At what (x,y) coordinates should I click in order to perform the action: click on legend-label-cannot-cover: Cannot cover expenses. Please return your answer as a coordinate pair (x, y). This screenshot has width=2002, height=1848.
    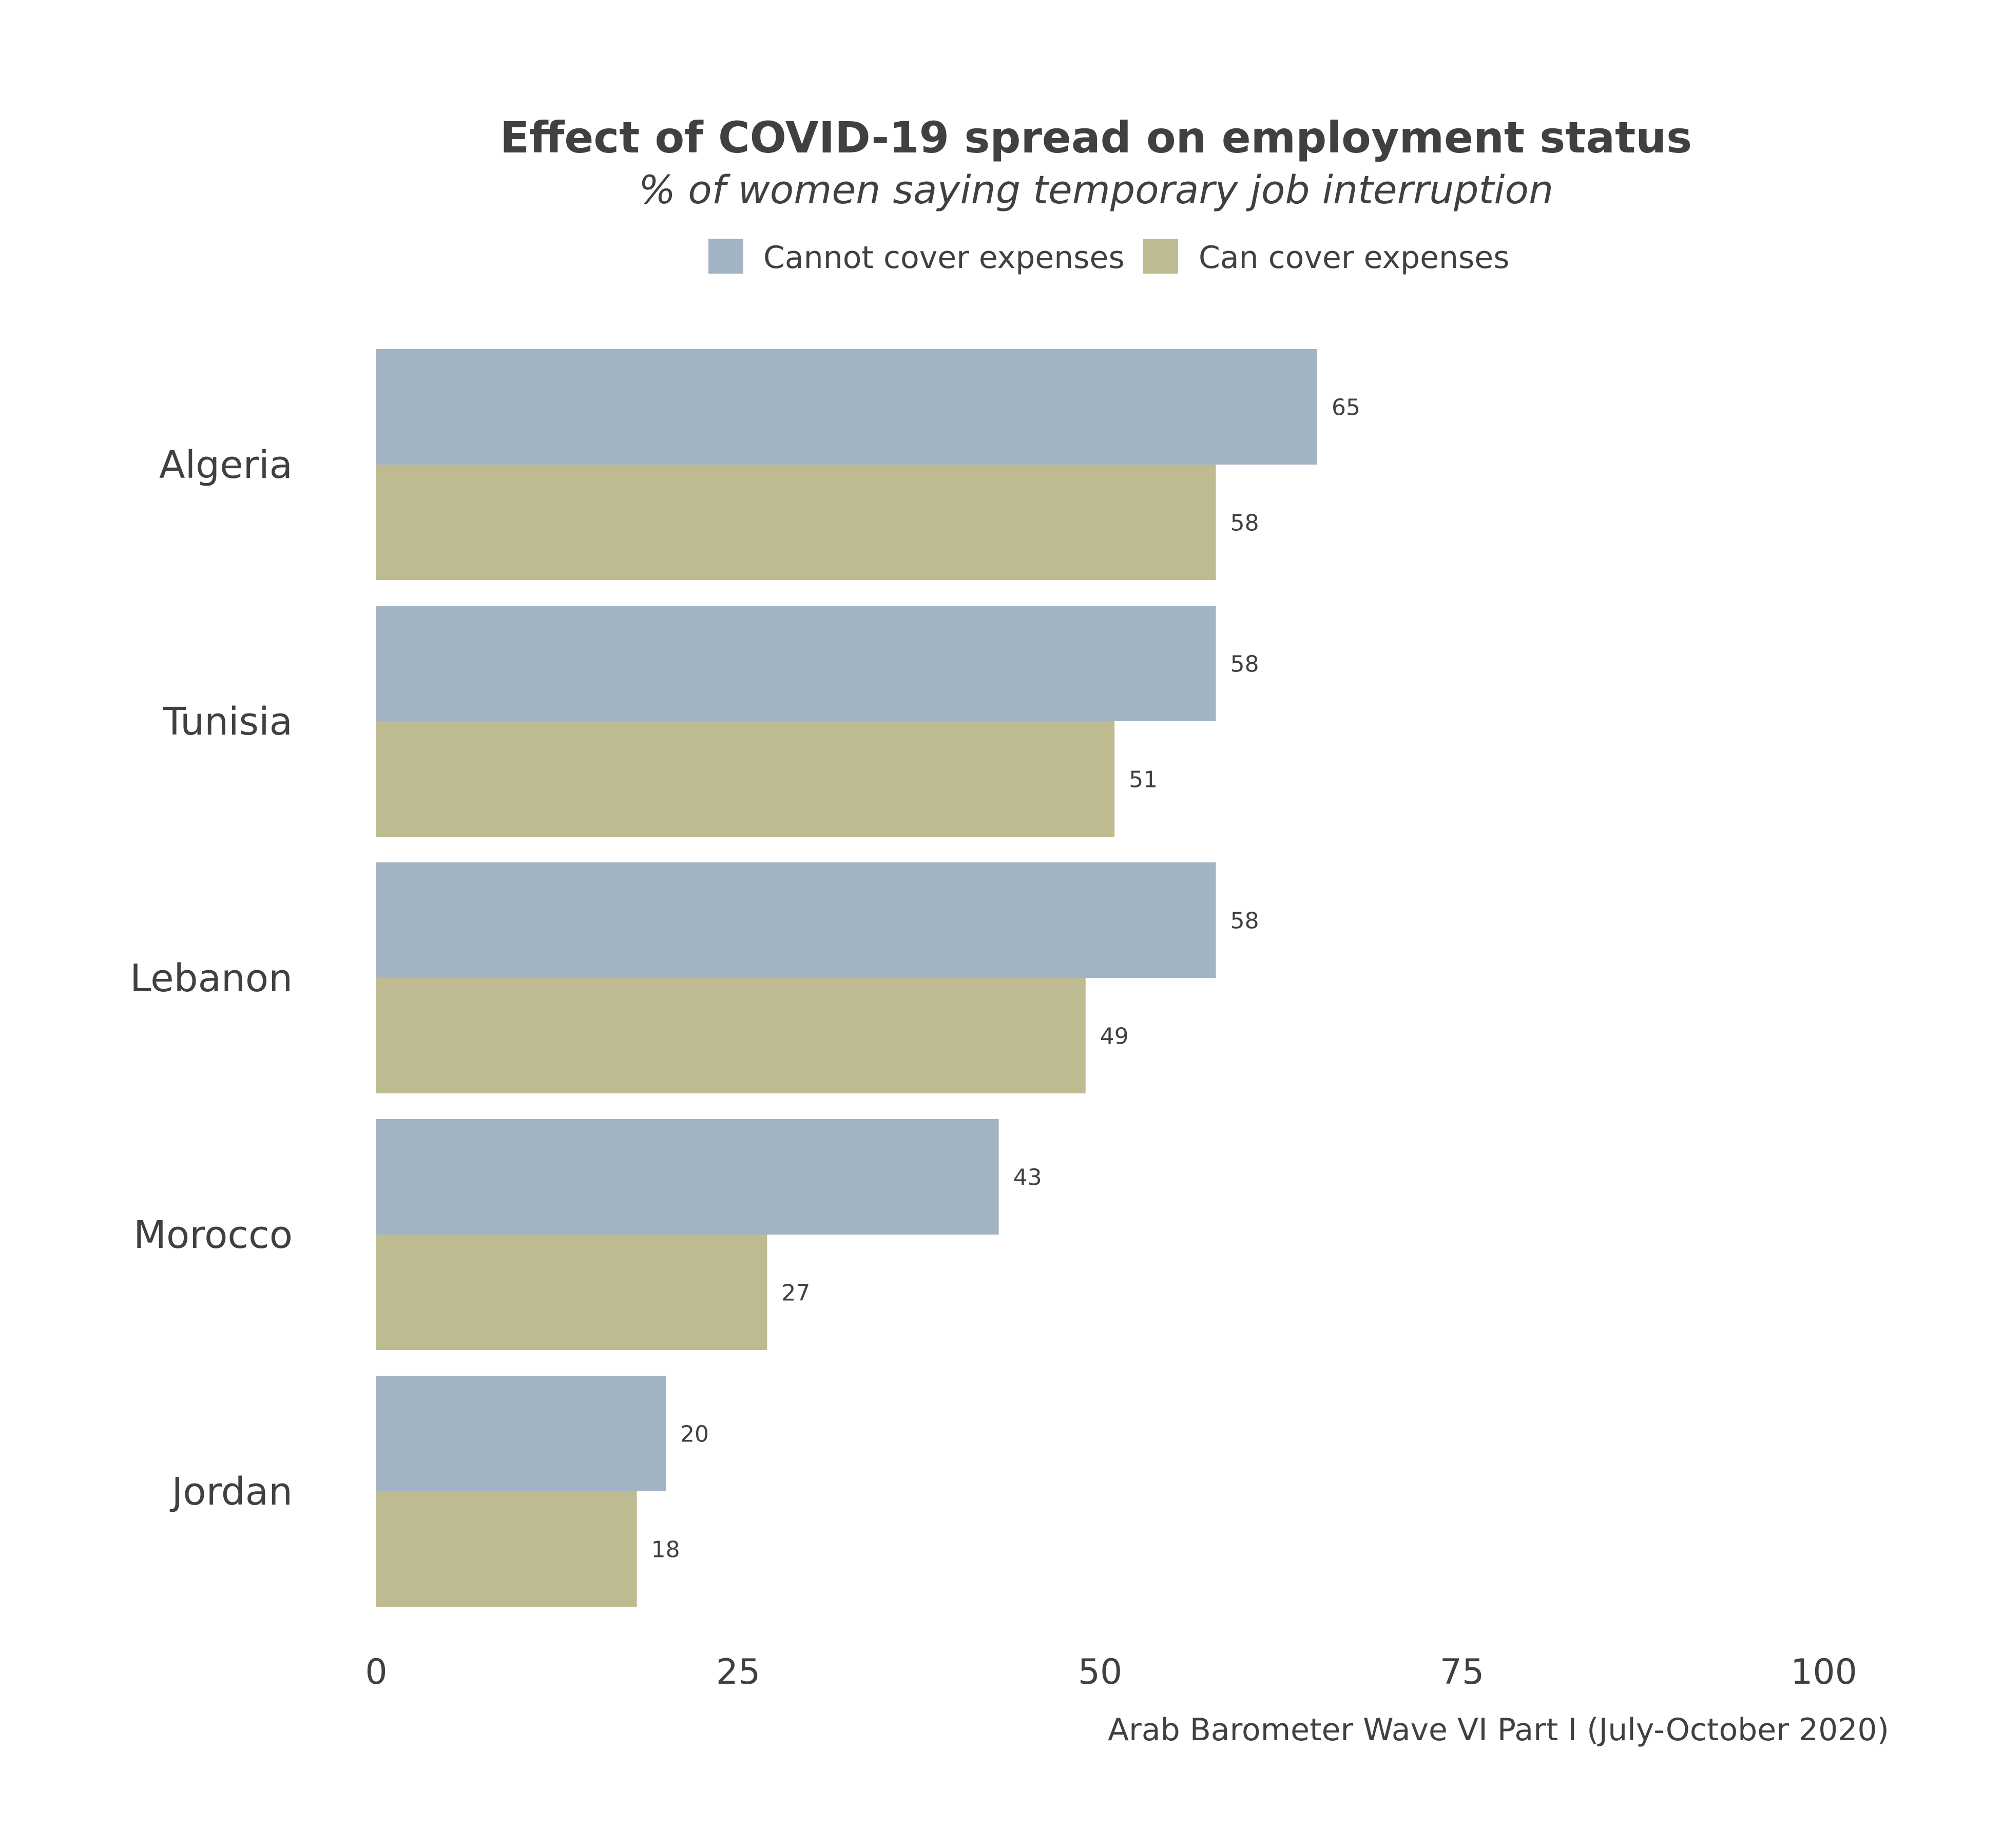
    Looking at the image, I should click on (944, 258).